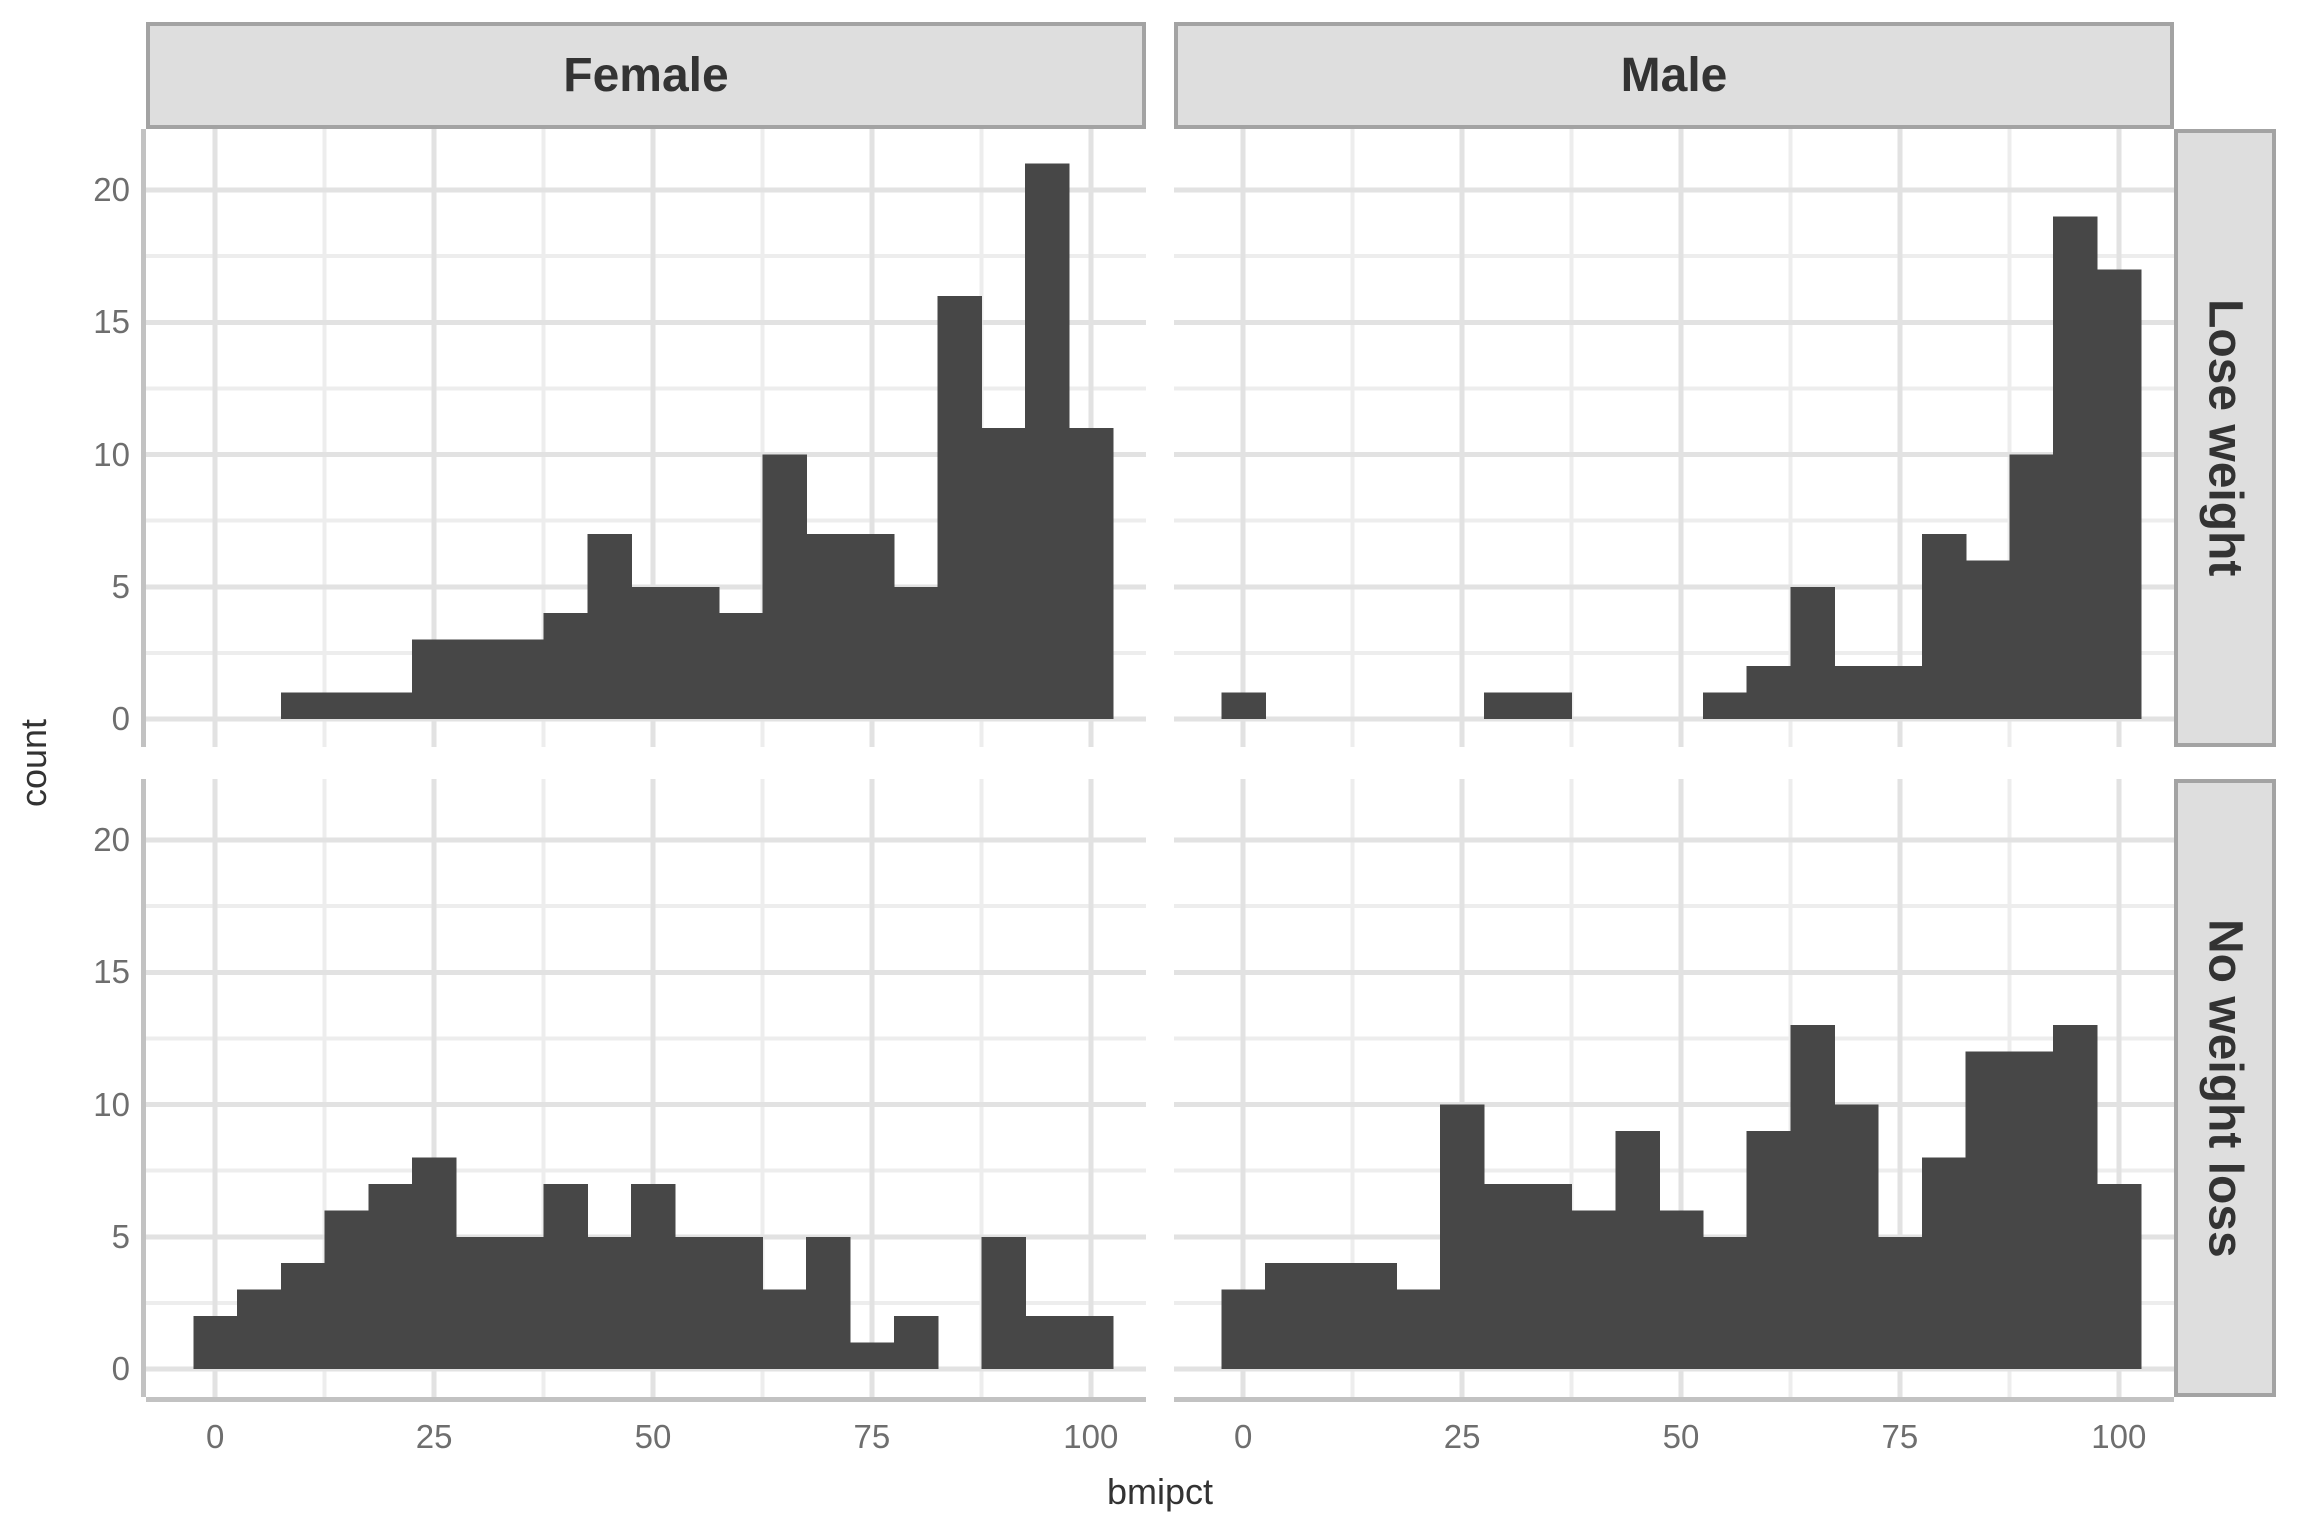 The image size is (2304, 1536). I want to click on y-axis-title: count, so click(33, 763).